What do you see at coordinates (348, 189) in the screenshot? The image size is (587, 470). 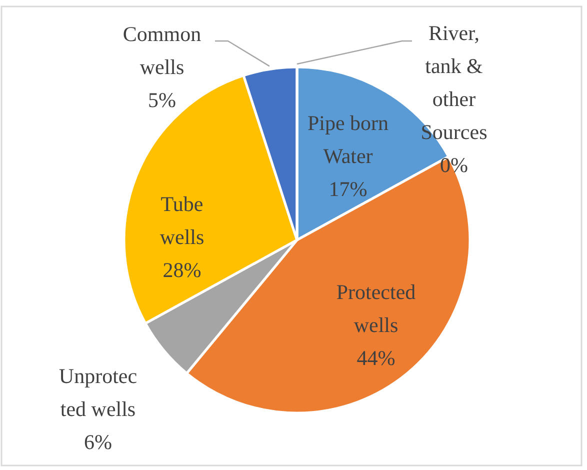 I see `data-label: 17%` at bounding box center [348, 189].